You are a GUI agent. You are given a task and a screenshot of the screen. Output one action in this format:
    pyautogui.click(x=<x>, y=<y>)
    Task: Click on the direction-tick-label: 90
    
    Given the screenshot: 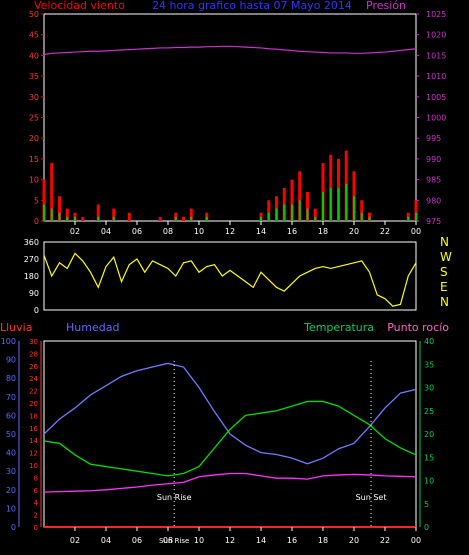 What is the action you would take?
    pyautogui.click(x=34, y=293)
    